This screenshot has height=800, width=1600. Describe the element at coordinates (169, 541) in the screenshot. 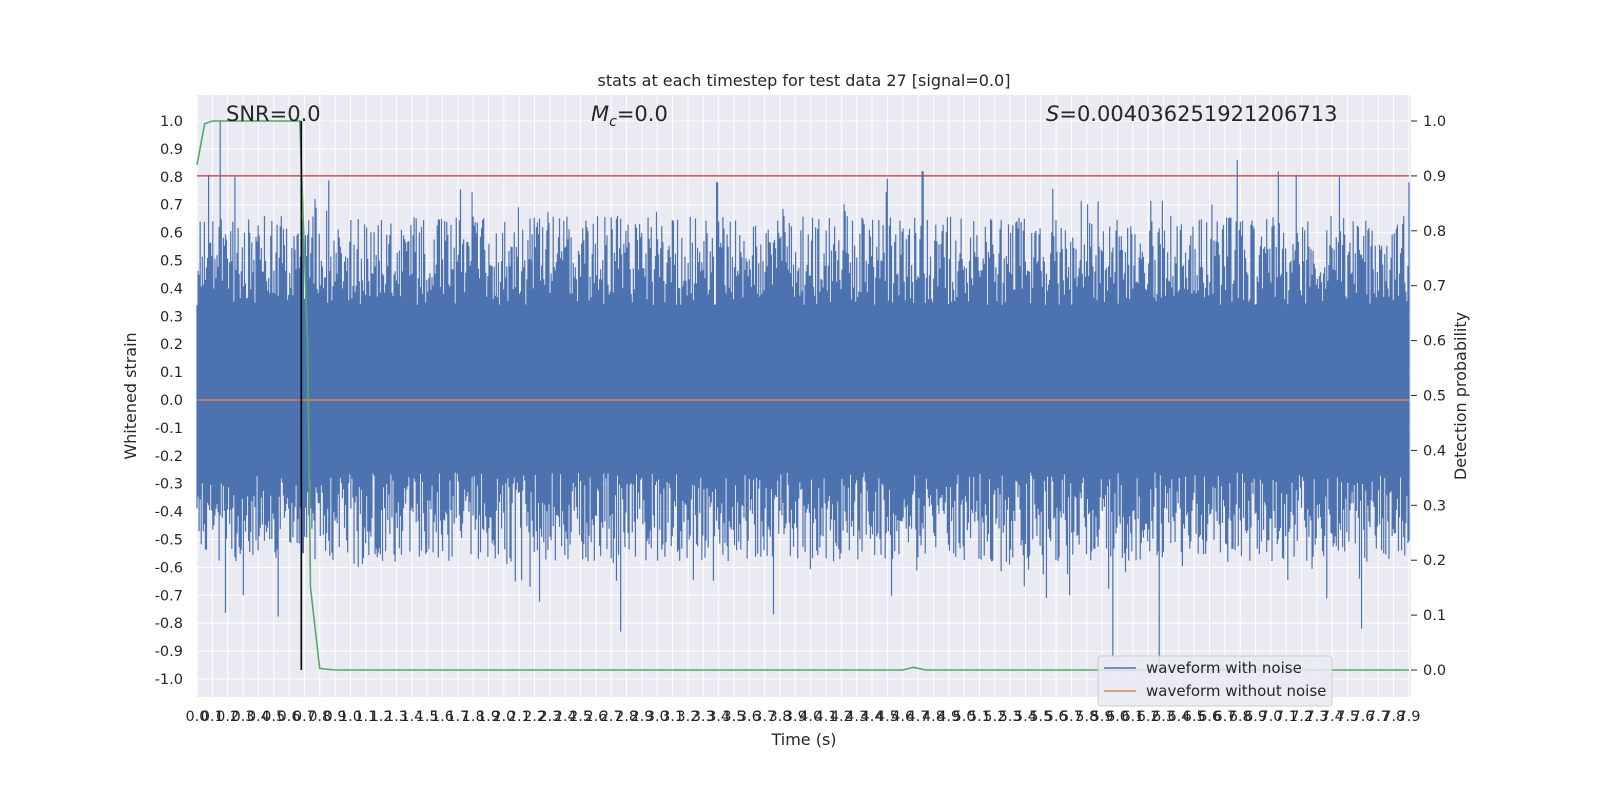

I see `y-tick-label: -0.5` at that location.